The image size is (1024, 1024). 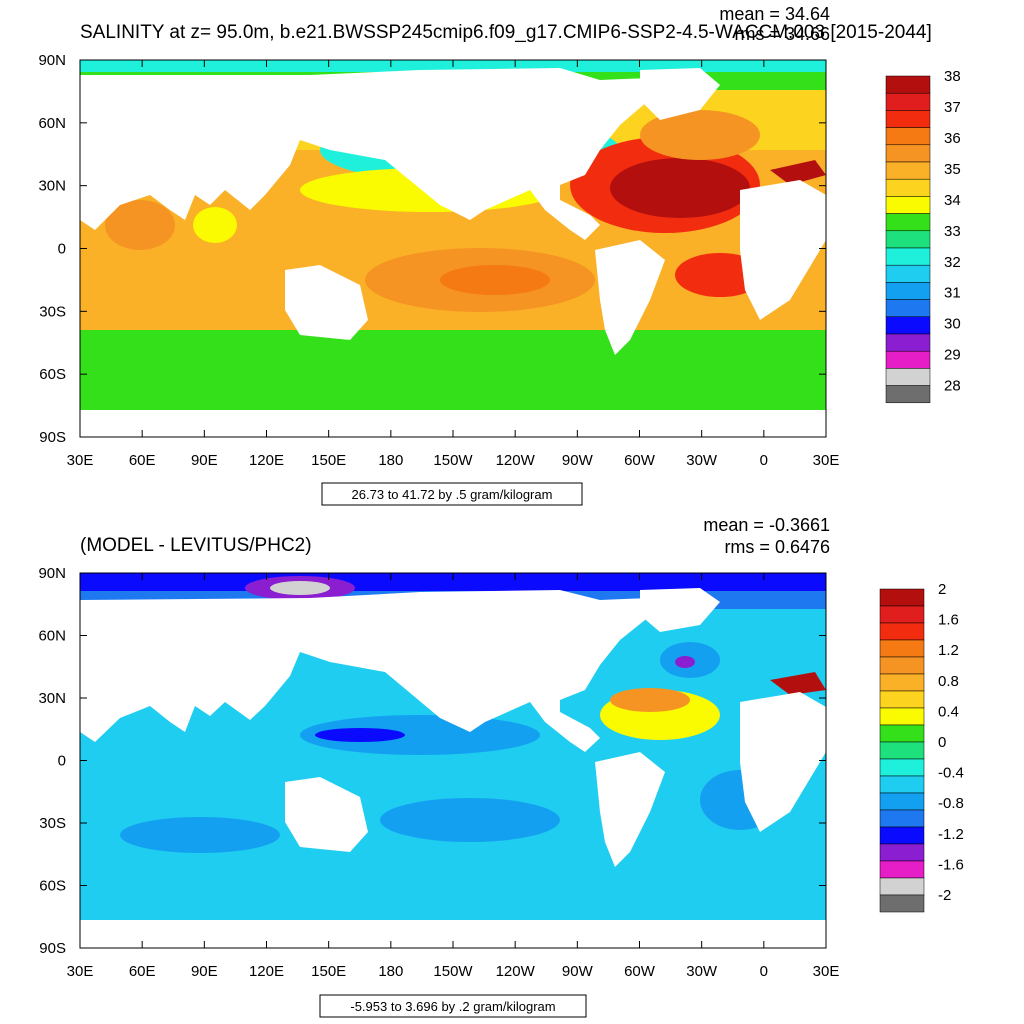 What do you see at coordinates (578, 460) in the screenshot?
I see `salinity-x-label: 90W` at bounding box center [578, 460].